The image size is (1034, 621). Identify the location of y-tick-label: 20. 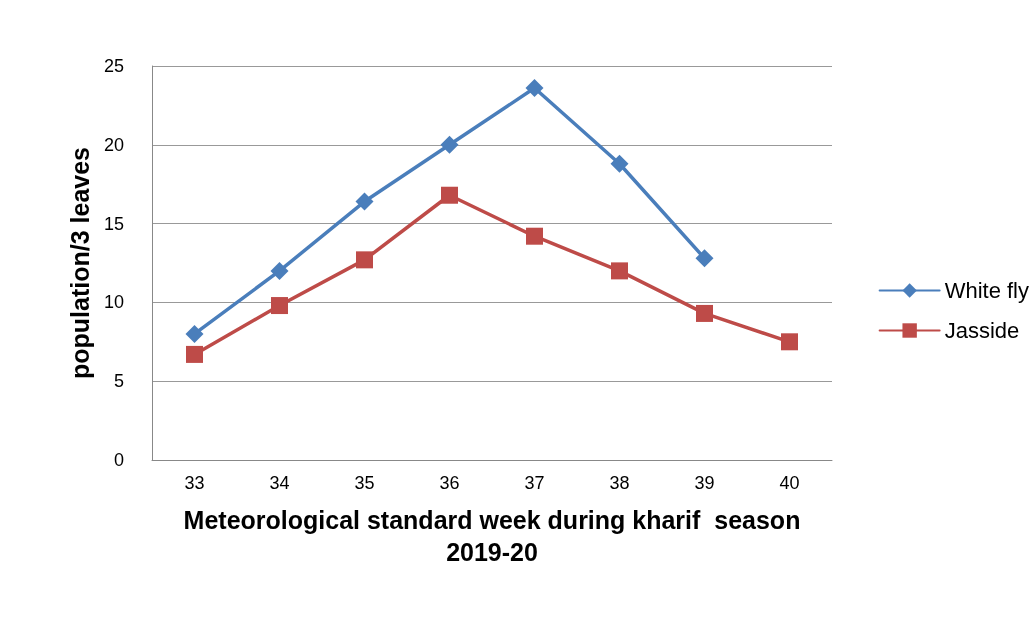
(113, 144).